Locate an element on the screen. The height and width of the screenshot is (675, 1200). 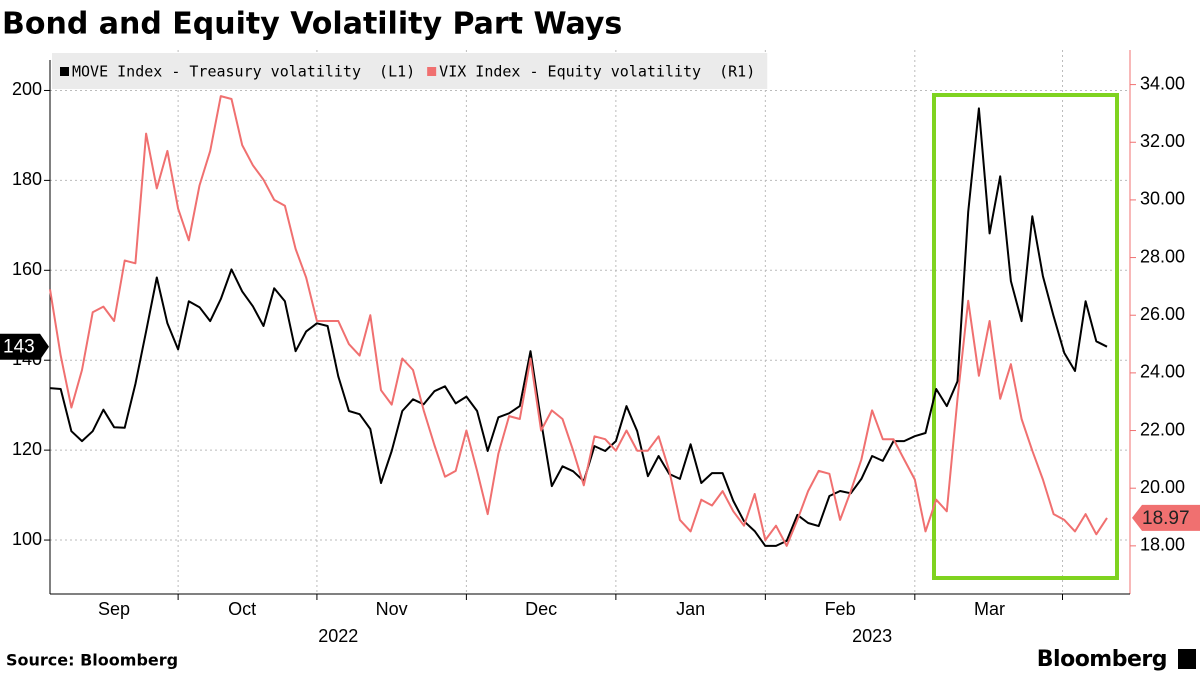
x-year-label: 2022 is located at coordinates (338, 636).